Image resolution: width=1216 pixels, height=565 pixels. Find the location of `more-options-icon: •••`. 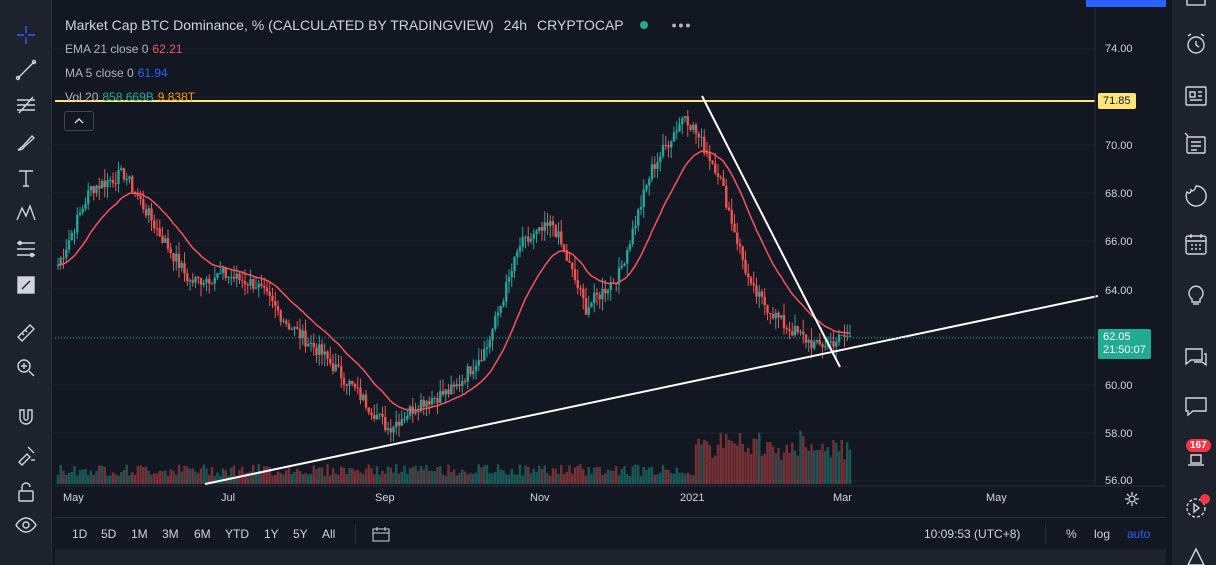

more-options-icon: ••• is located at coordinates (682, 25).